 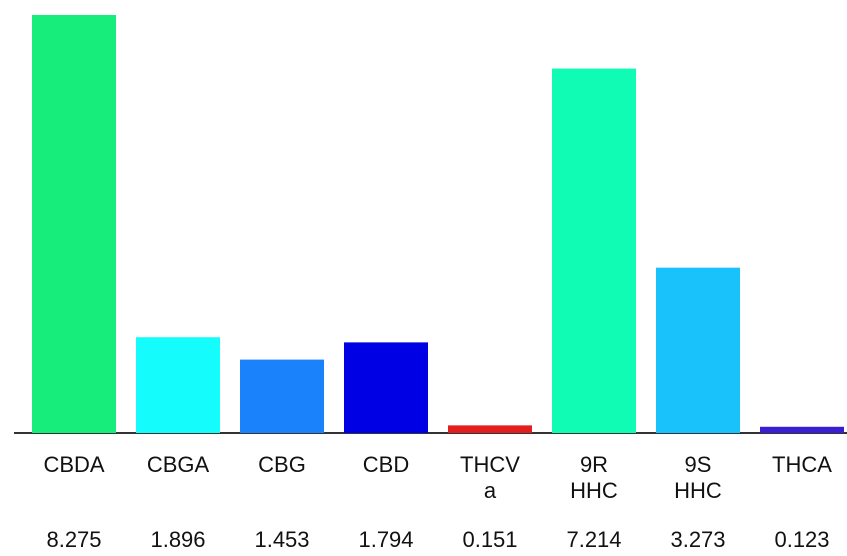 What do you see at coordinates (386, 464) in the screenshot?
I see `x-tick-label: CBD` at bounding box center [386, 464].